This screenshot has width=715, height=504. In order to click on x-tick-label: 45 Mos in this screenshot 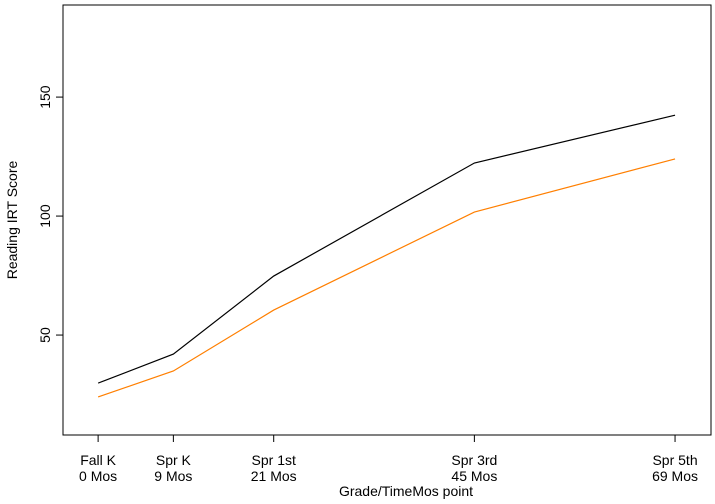, I will do `click(474, 476)`.